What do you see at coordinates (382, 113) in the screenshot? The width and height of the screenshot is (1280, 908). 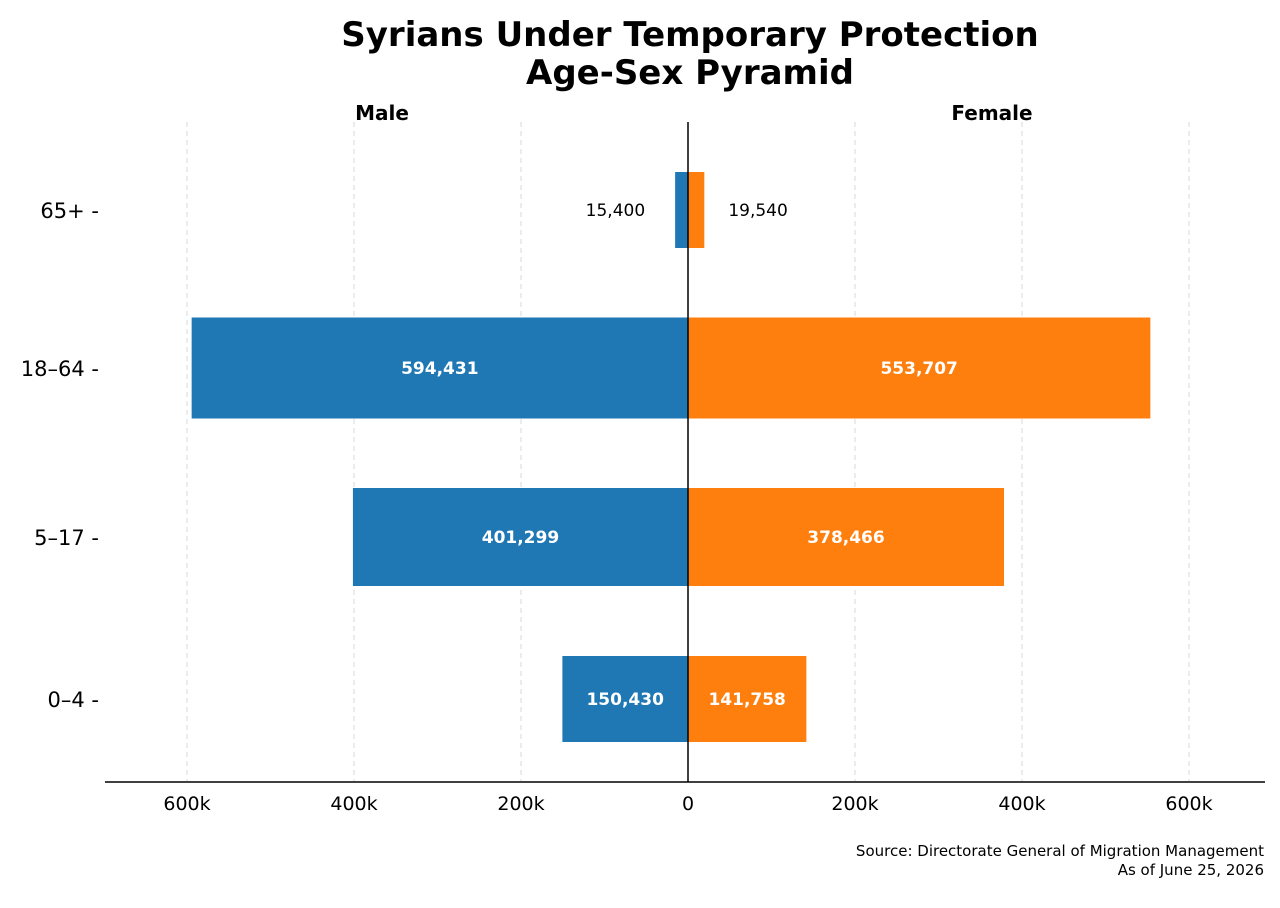 I see `male-side-label: Male` at bounding box center [382, 113].